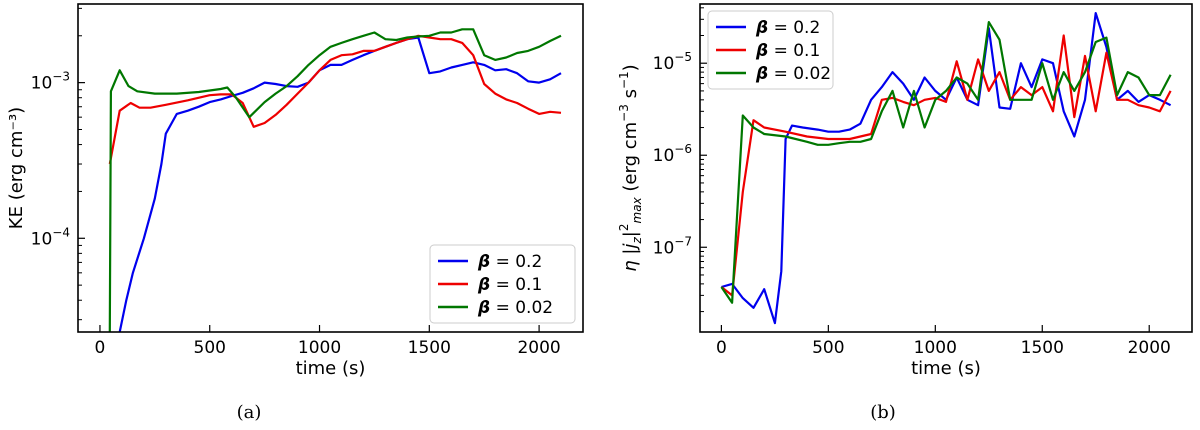 This screenshot has width=1200, height=430. What do you see at coordinates (883, 412) in the screenshot?
I see `panel-caption: (b)` at bounding box center [883, 412].